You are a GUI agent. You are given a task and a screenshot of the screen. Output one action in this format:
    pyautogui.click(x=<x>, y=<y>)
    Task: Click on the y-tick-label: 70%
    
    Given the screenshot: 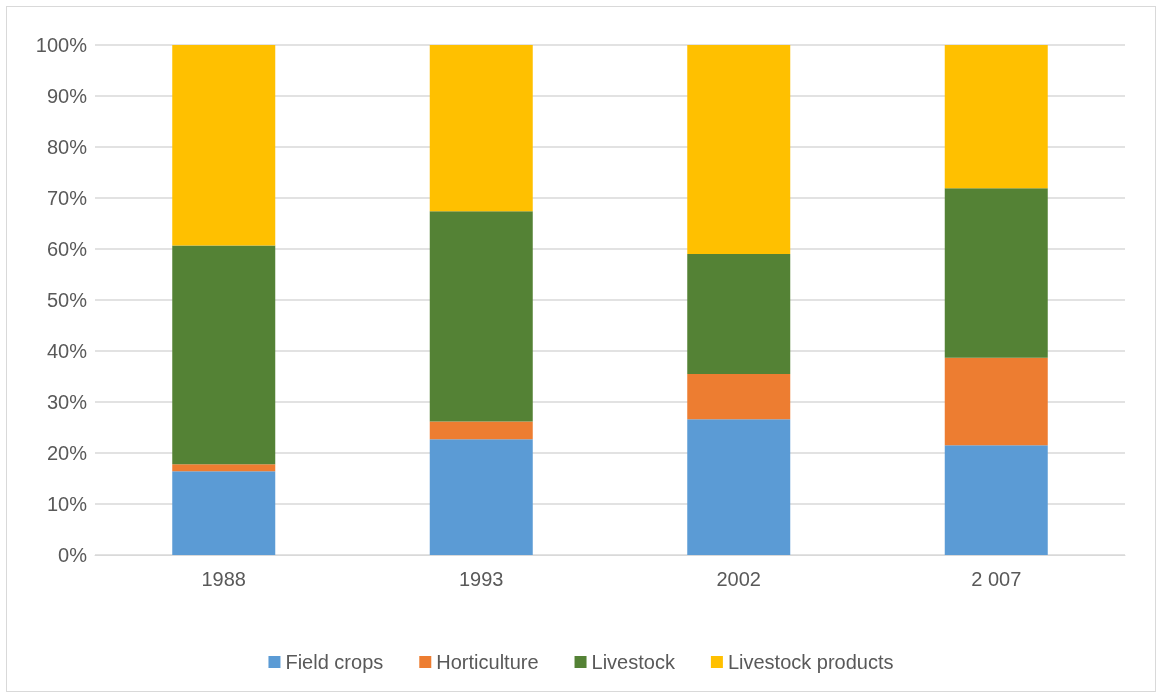 What is the action you would take?
    pyautogui.click(x=67, y=198)
    